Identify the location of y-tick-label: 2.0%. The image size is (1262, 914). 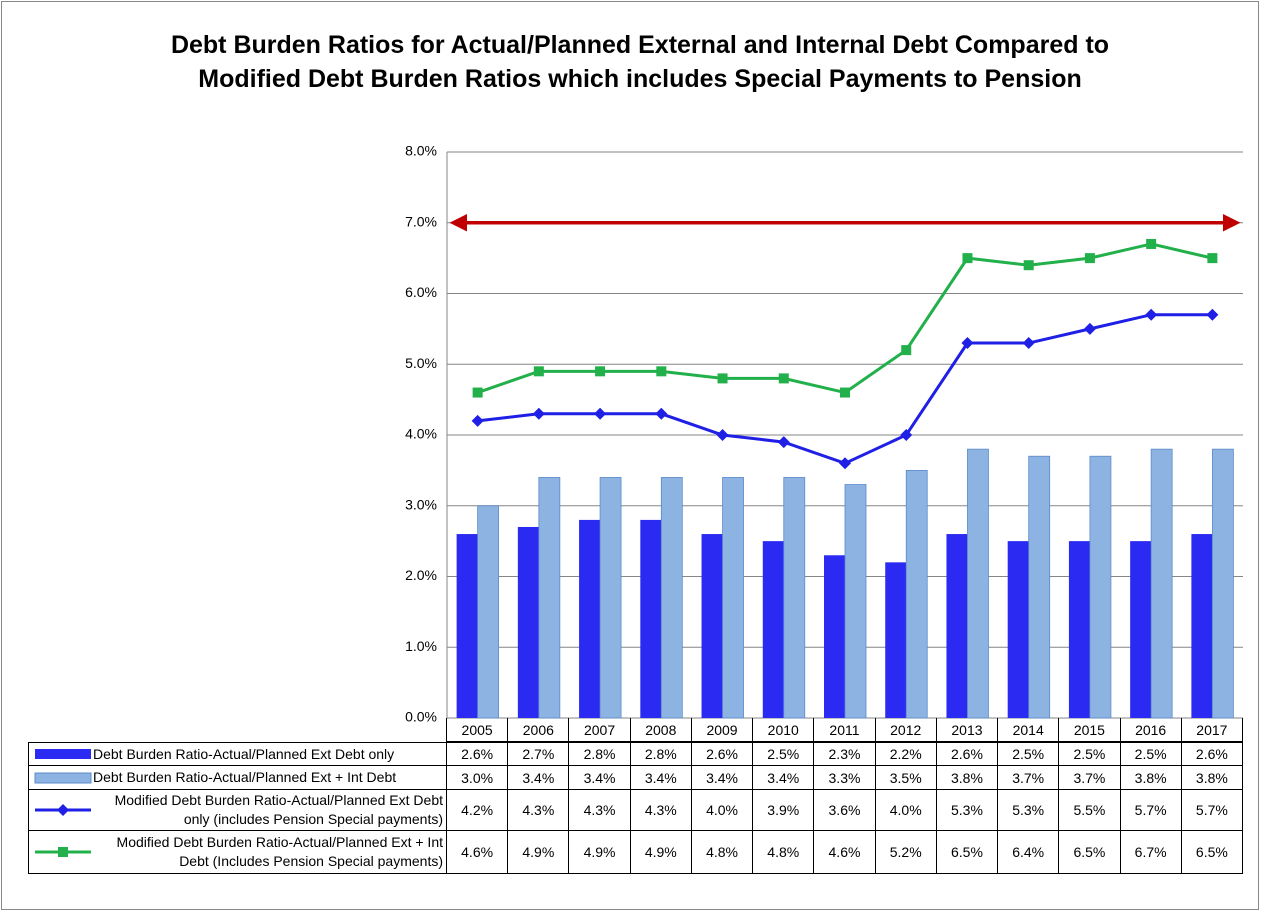
(421, 575).